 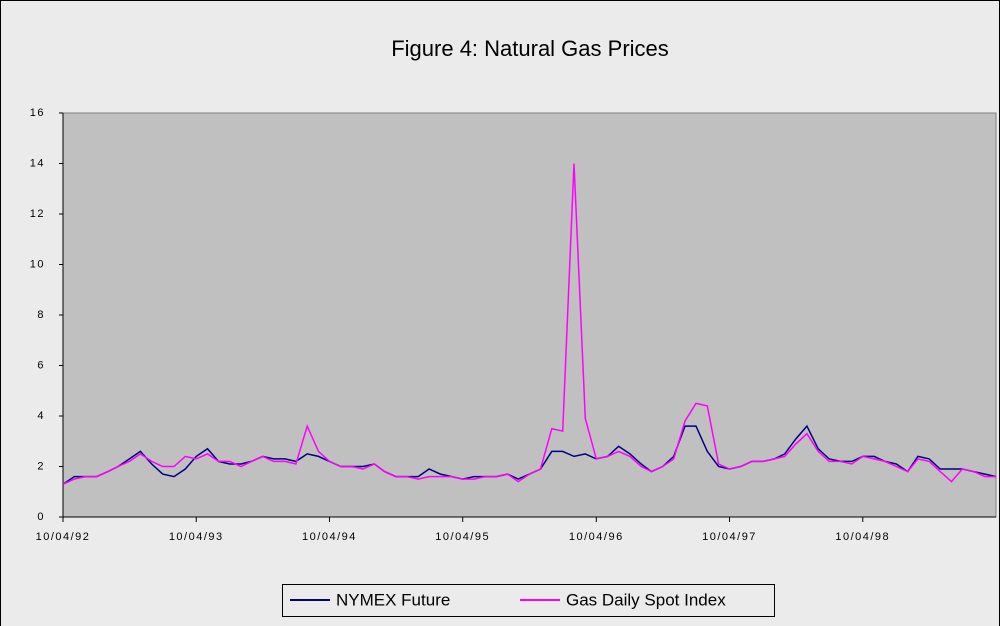 What do you see at coordinates (862, 537) in the screenshot?
I see `x-tick-label: 10/04/98` at bounding box center [862, 537].